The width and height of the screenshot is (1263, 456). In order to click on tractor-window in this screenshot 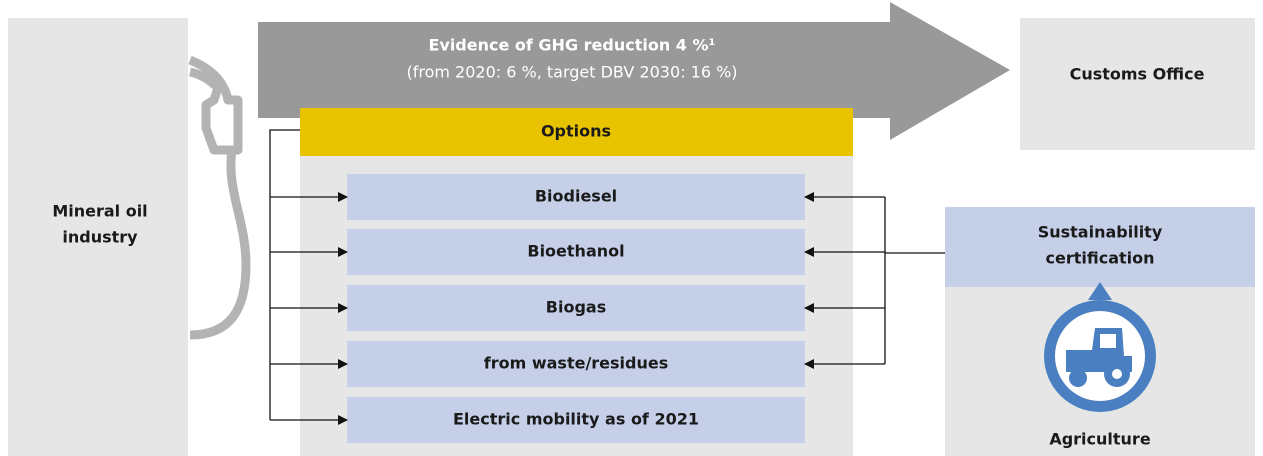, I will do `click(1108, 341)`.